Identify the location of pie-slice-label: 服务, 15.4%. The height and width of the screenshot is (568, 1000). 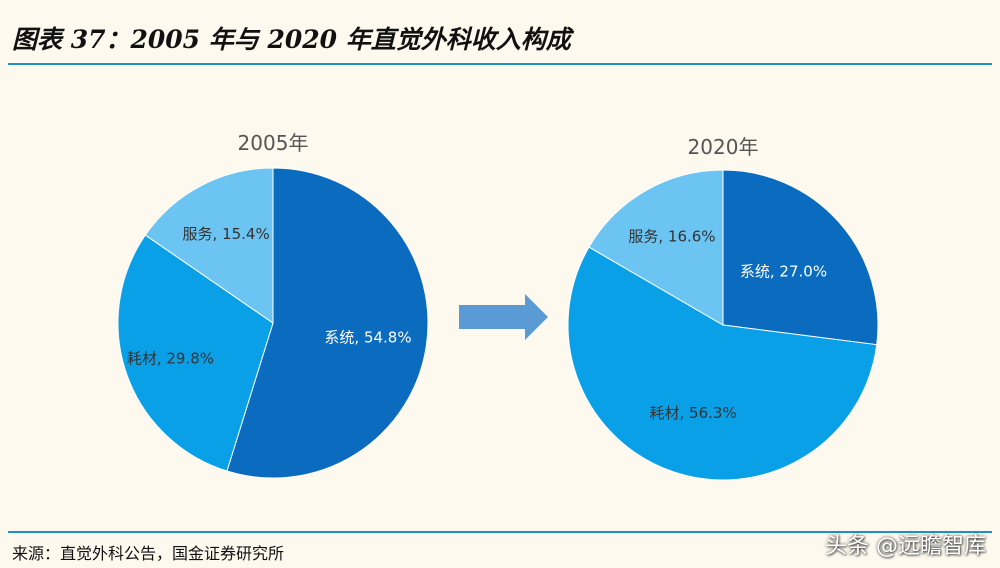
(226, 234).